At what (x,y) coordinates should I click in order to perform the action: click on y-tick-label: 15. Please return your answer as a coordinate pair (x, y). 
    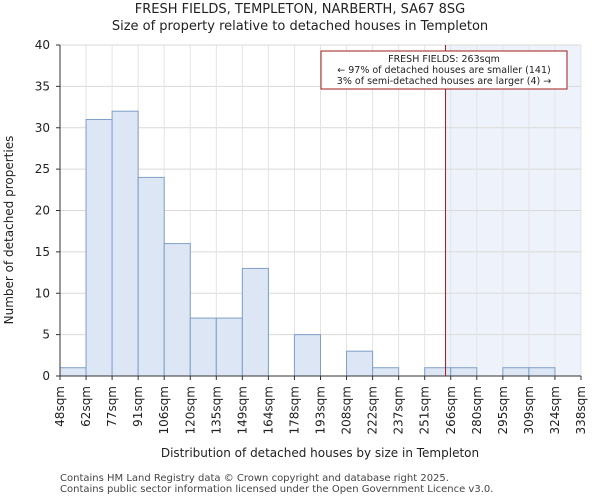
    Looking at the image, I should click on (42, 252).